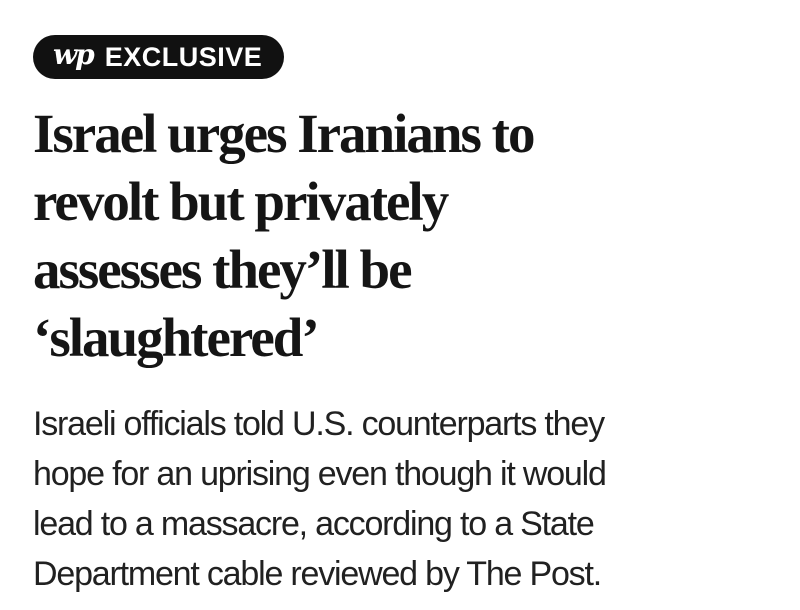 The width and height of the screenshot is (800, 610). I want to click on headline-line: Israel urges Iranians to, so click(284, 133).